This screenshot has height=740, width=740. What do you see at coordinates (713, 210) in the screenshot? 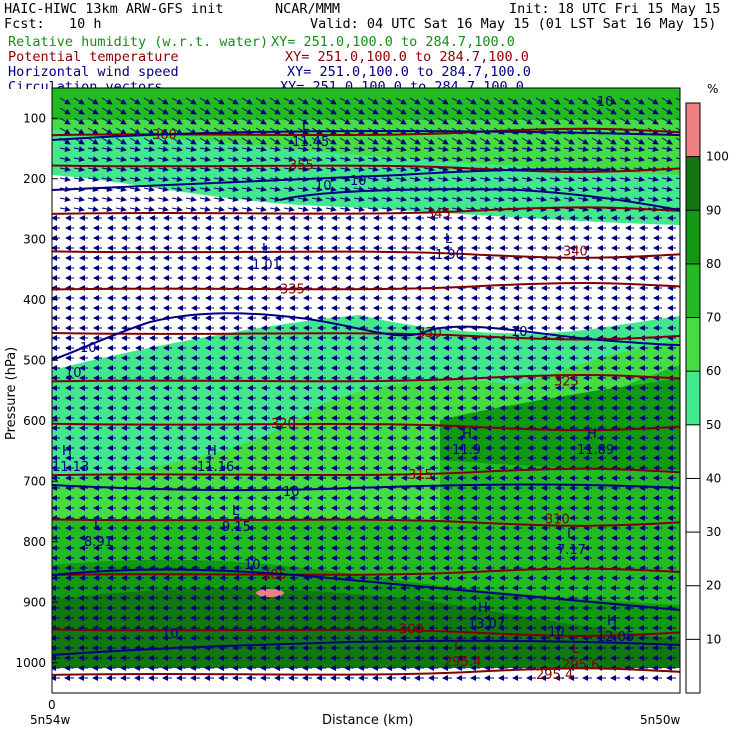
I see `colorbar-level-label: 90` at bounding box center [713, 210].